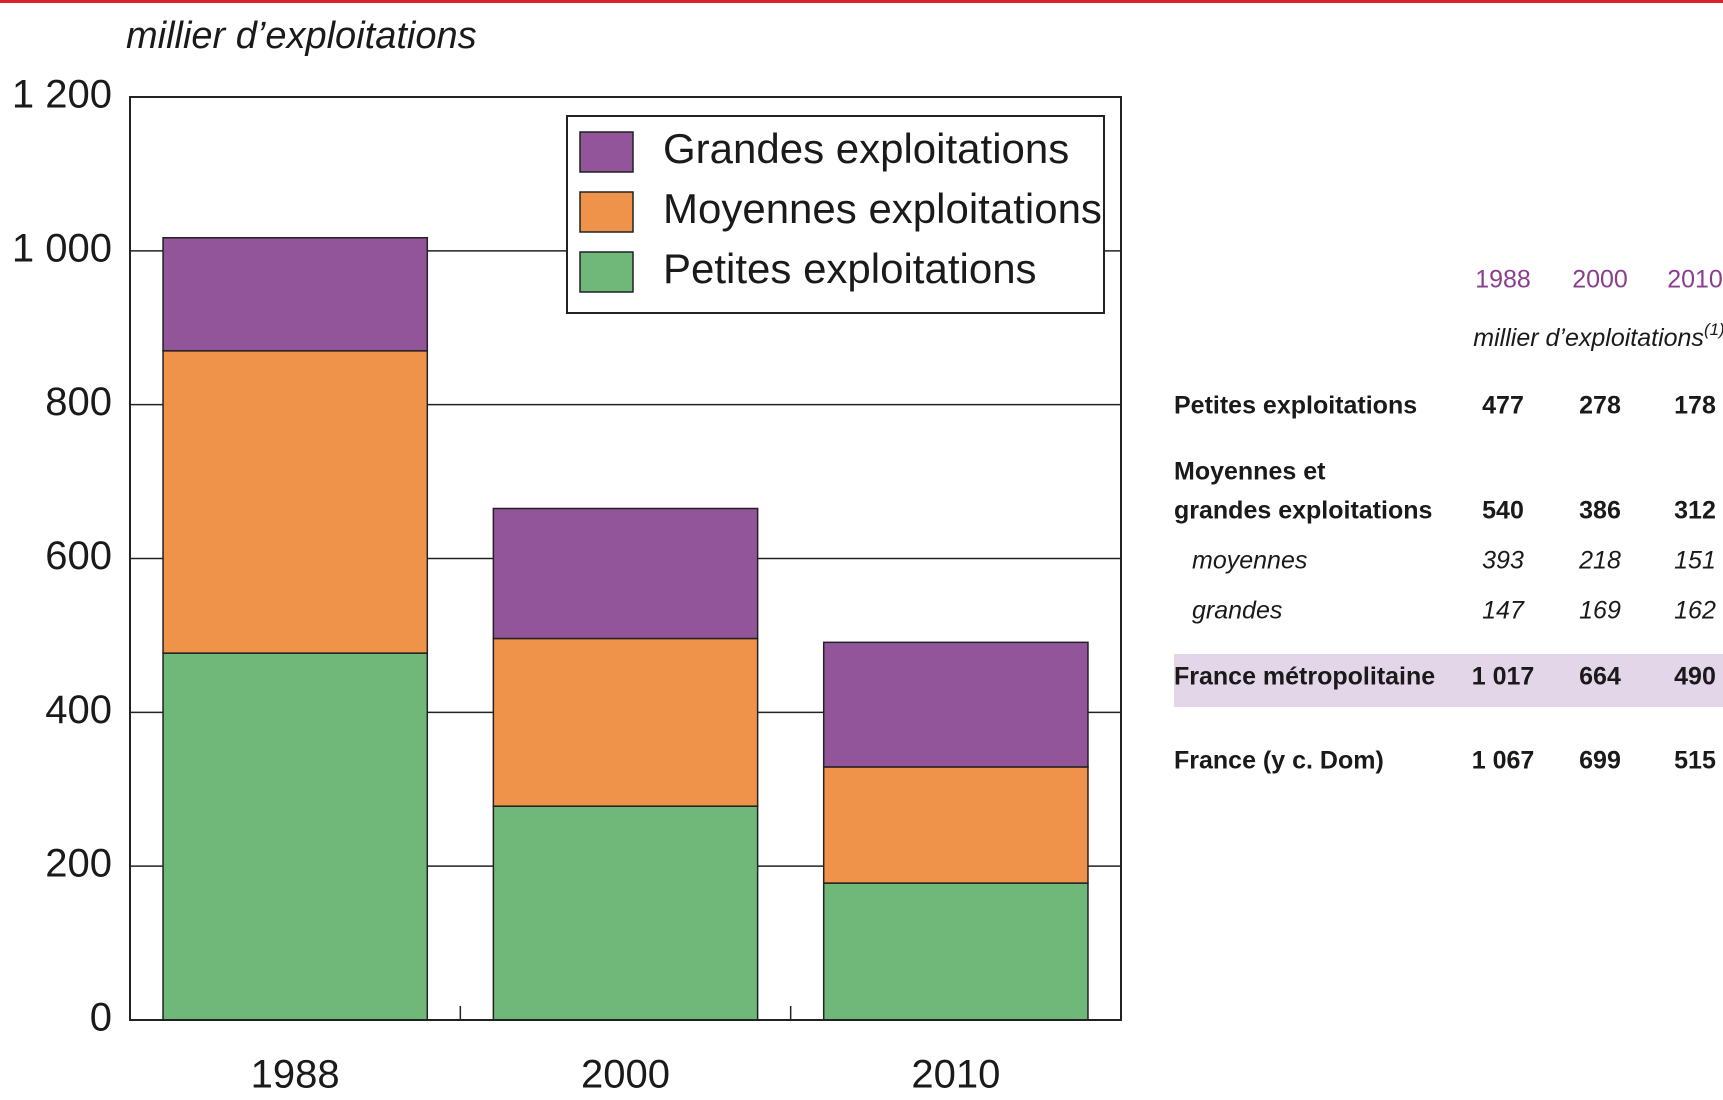  Describe the element at coordinates (1695, 511) in the screenshot. I see `table-cell: 312` at that location.